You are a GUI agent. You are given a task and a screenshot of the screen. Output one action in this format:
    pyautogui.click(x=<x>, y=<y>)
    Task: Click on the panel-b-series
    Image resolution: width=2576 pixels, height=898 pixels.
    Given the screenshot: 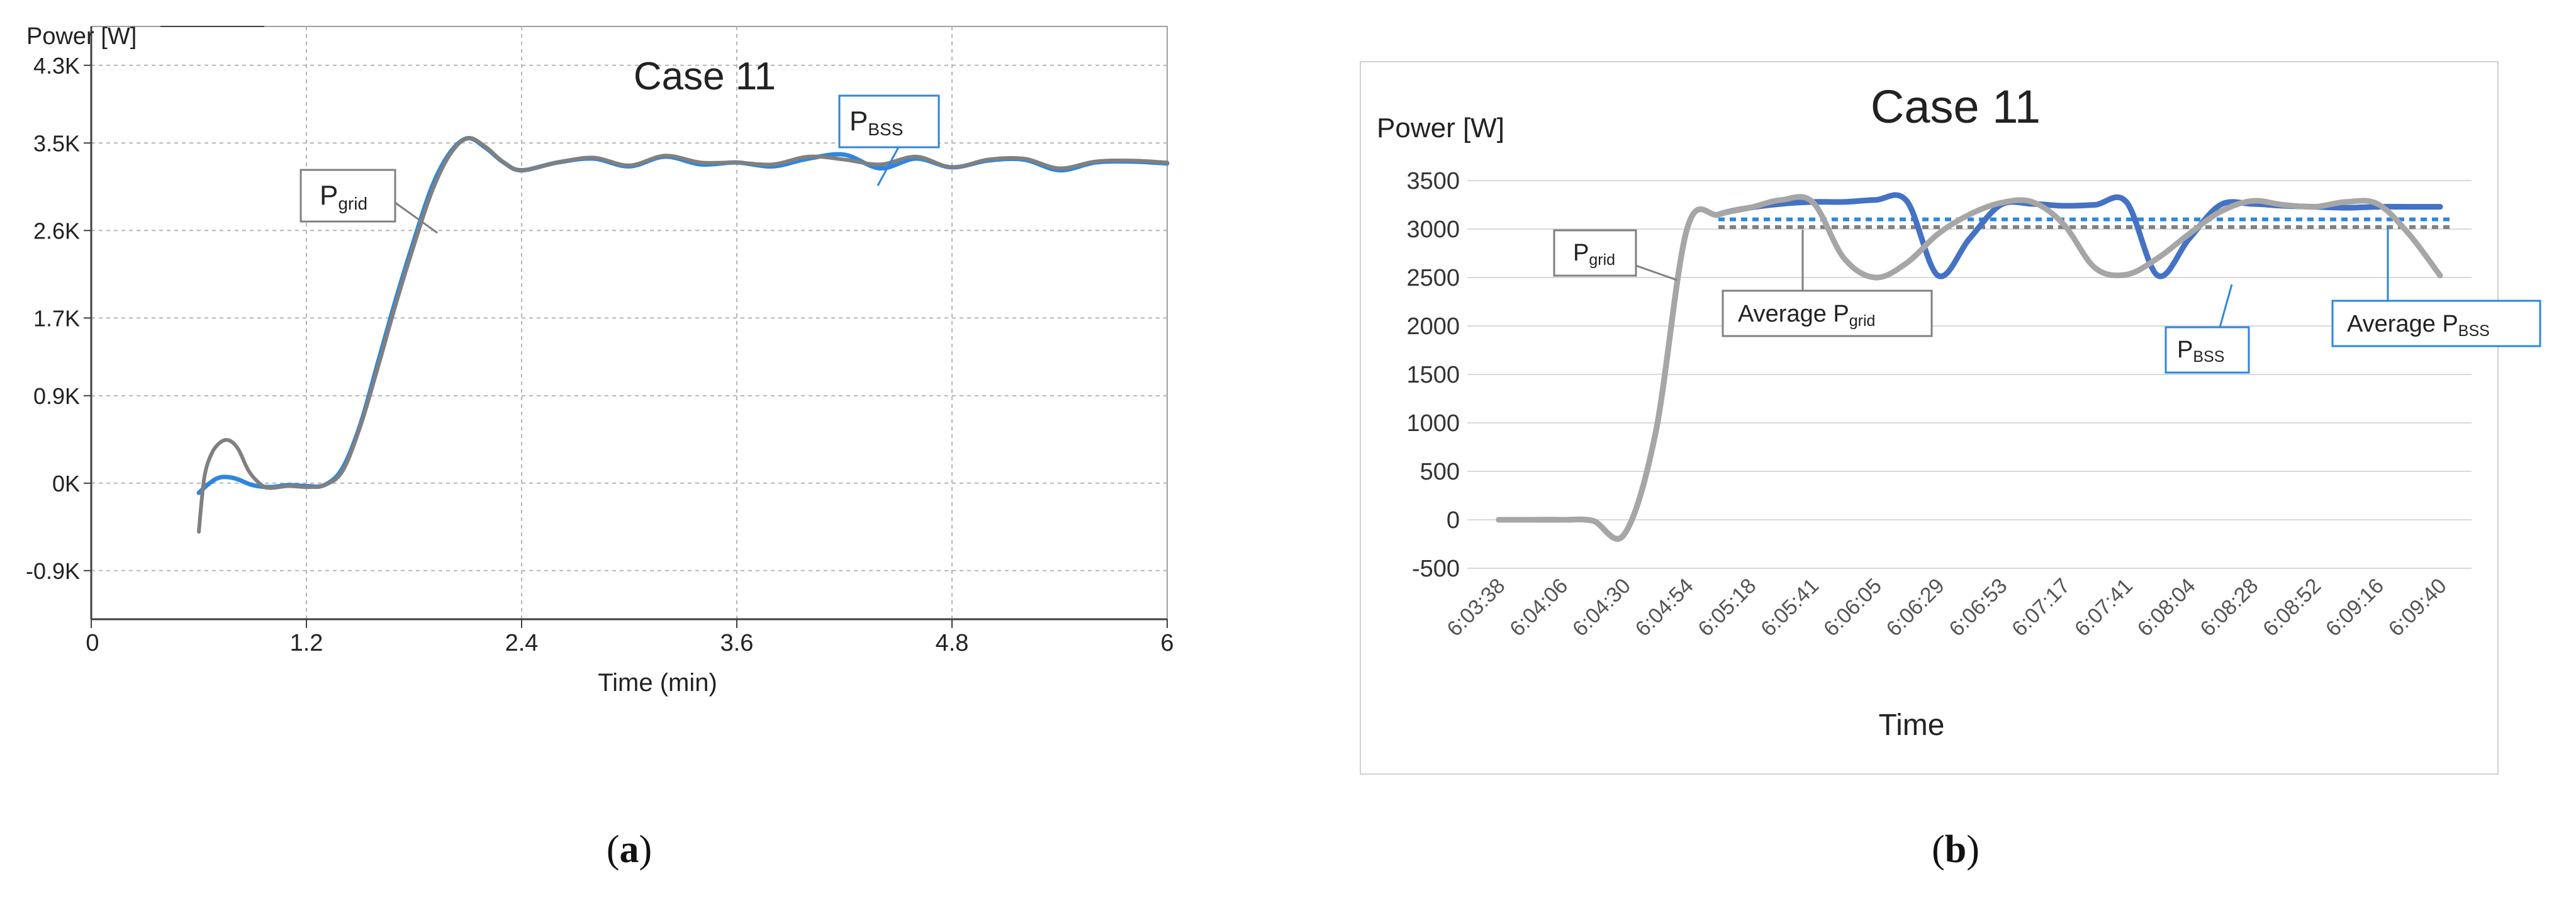 What is the action you would take?
    pyautogui.click(x=1969, y=367)
    